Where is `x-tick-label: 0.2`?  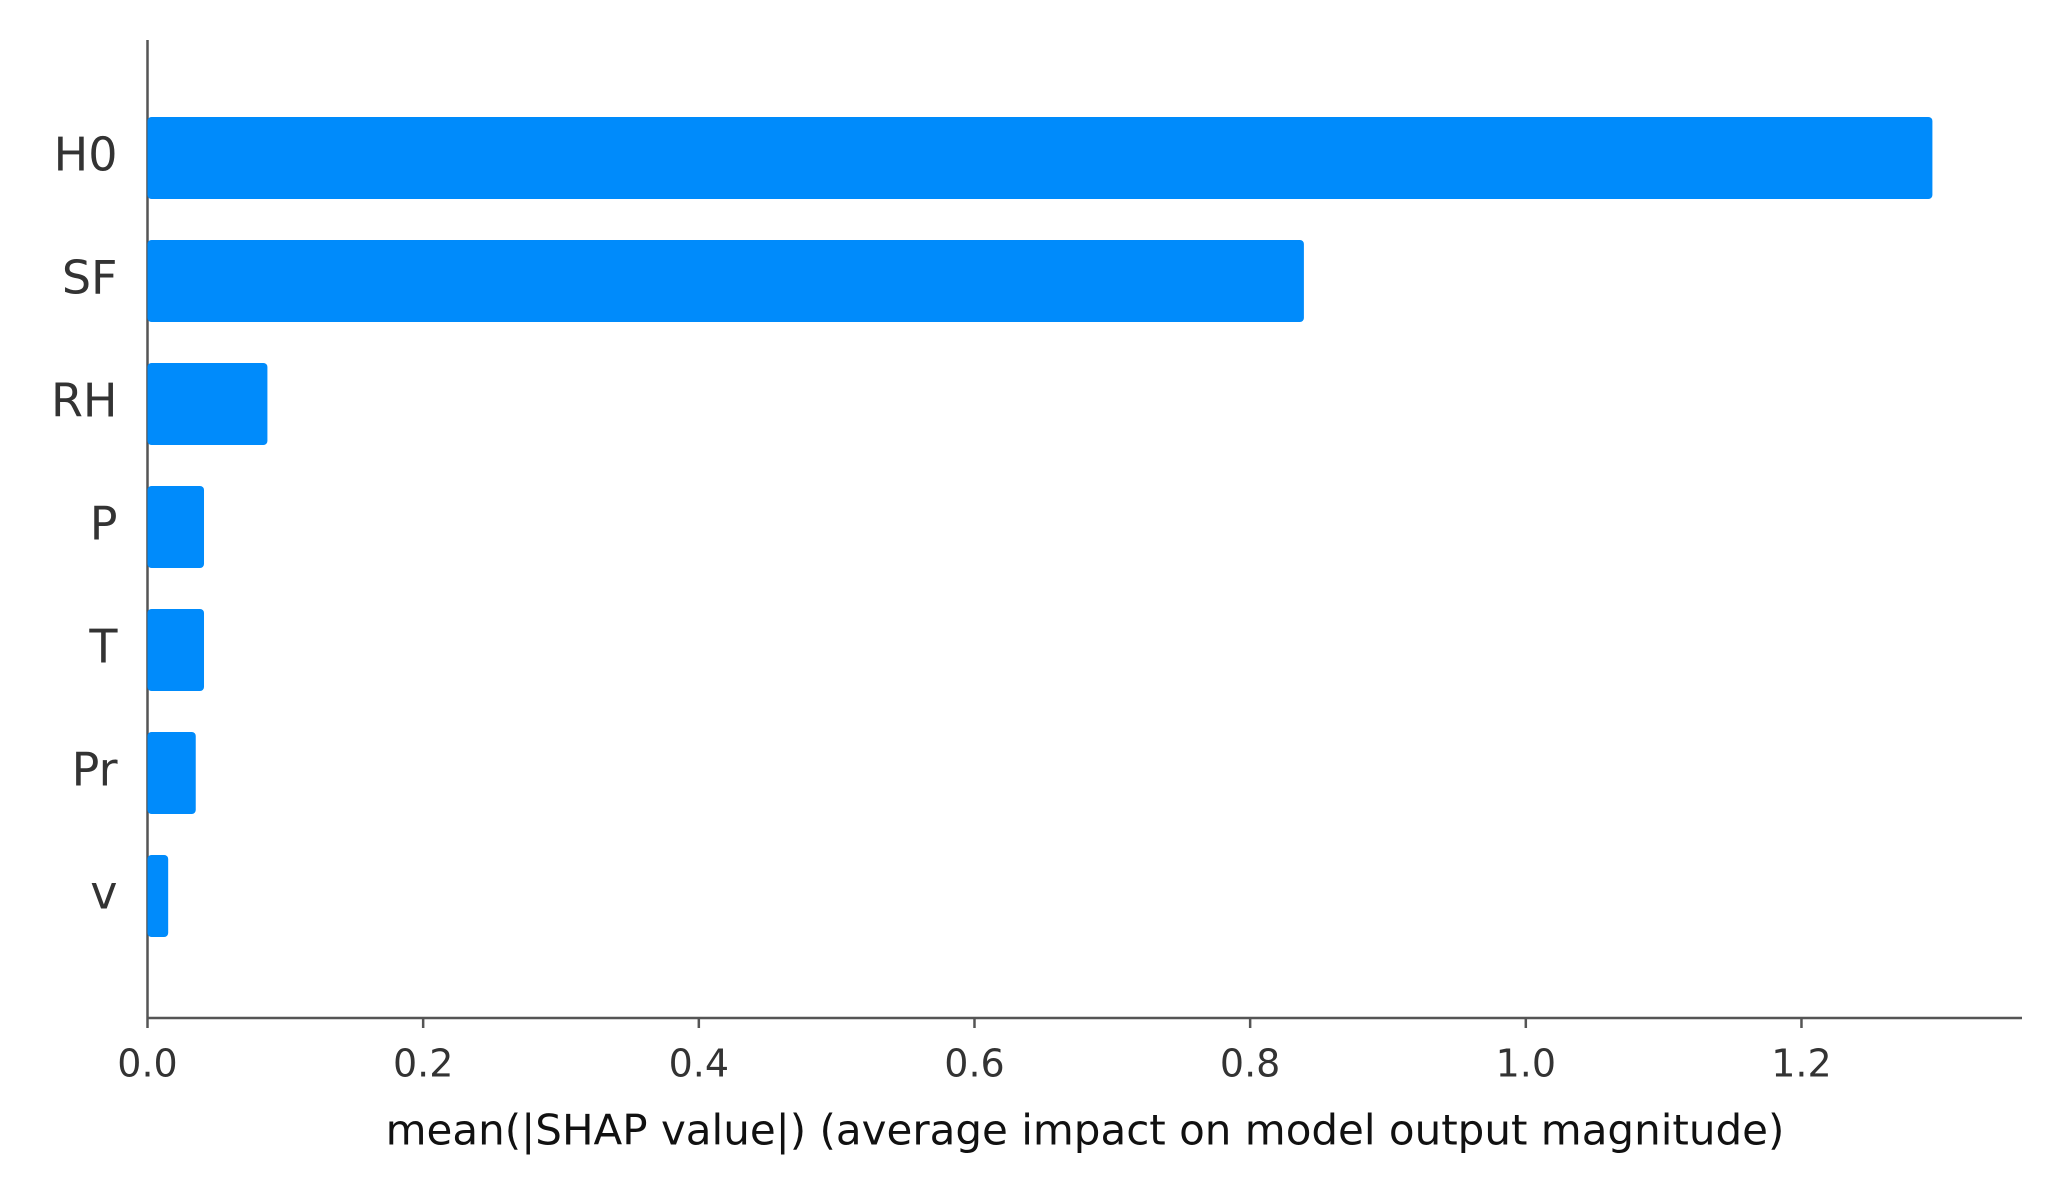
x-tick-label: 0.2 is located at coordinates (423, 1064).